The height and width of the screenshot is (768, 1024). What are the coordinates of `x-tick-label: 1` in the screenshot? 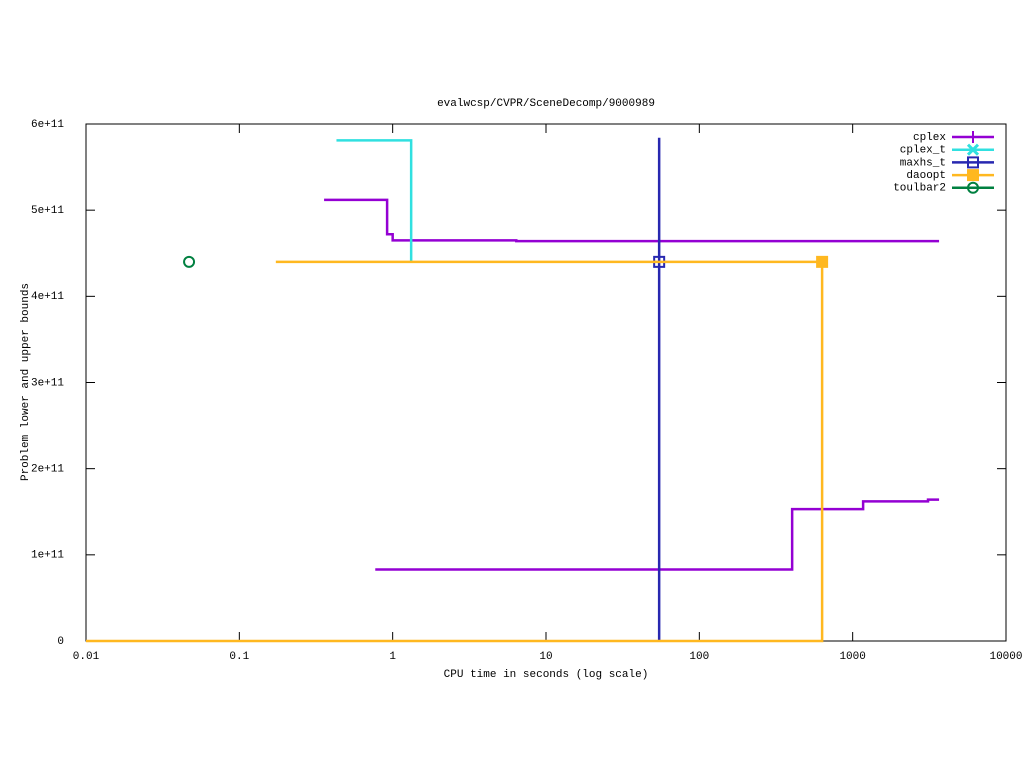 It's located at (392, 657).